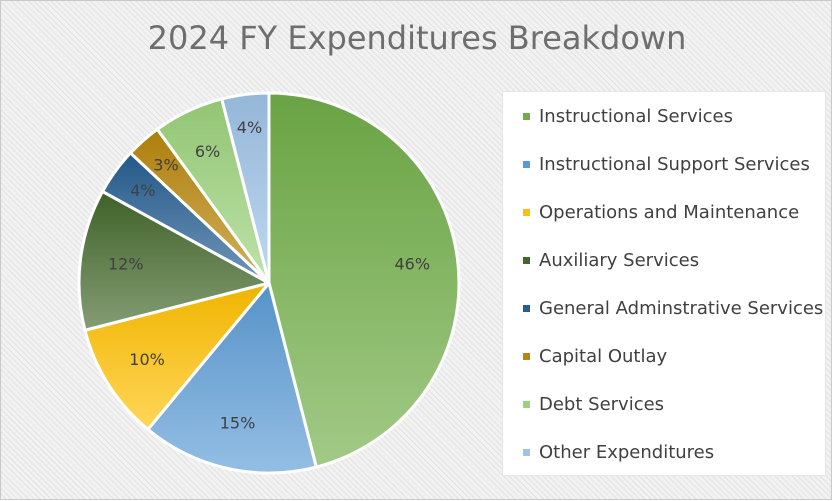 The height and width of the screenshot is (501, 832). What do you see at coordinates (142, 190) in the screenshot?
I see `data-label-5: 4%` at bounding box center [142, 190].